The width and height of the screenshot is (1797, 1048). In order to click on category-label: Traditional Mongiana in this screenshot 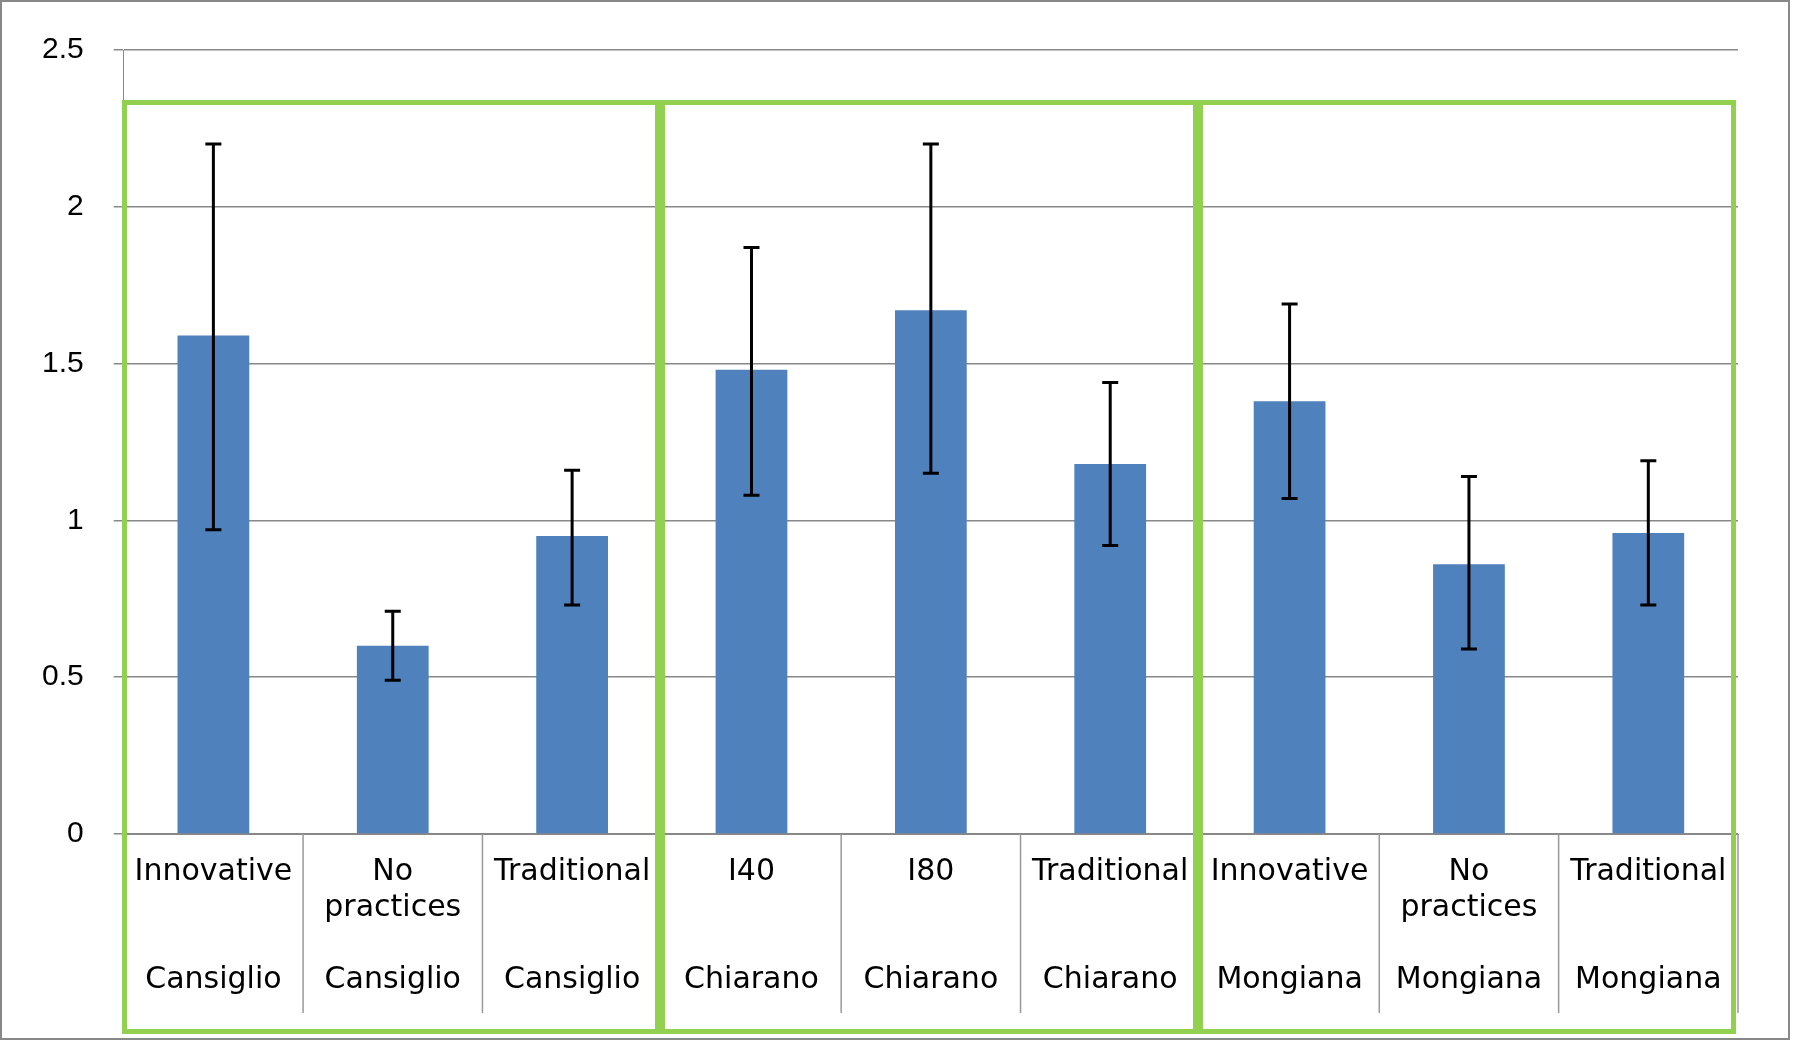, I will do `click(1648, 923)`.